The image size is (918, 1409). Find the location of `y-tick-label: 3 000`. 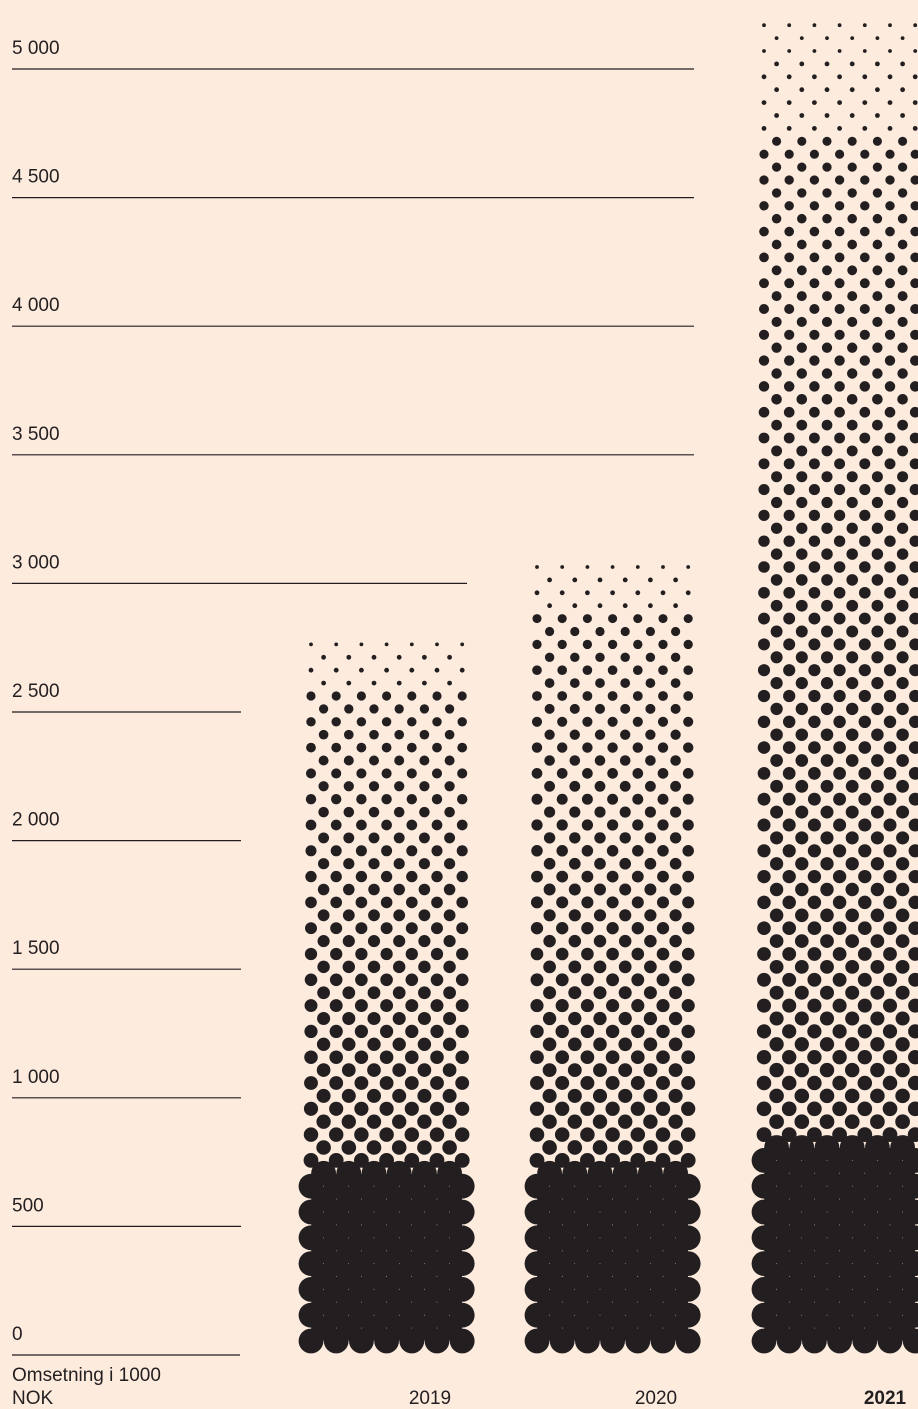

y-tick-label: 3 000 is located at coordinates (36, 562).